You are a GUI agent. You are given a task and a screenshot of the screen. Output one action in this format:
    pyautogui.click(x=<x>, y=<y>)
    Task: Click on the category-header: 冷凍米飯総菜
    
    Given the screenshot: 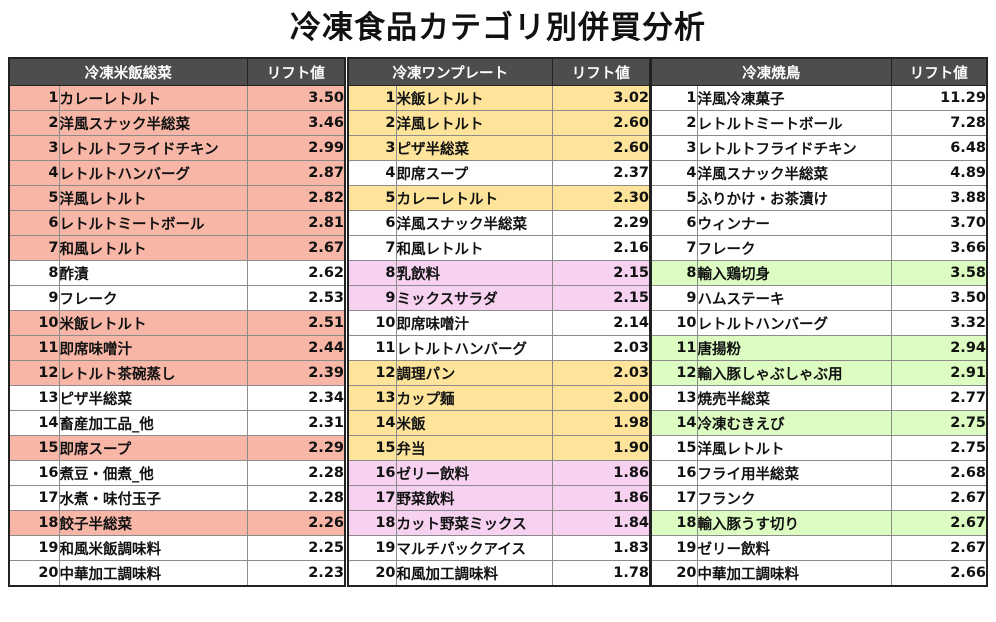 What is the action you would take?
    pyautogui.click(x=128, y=71)
    